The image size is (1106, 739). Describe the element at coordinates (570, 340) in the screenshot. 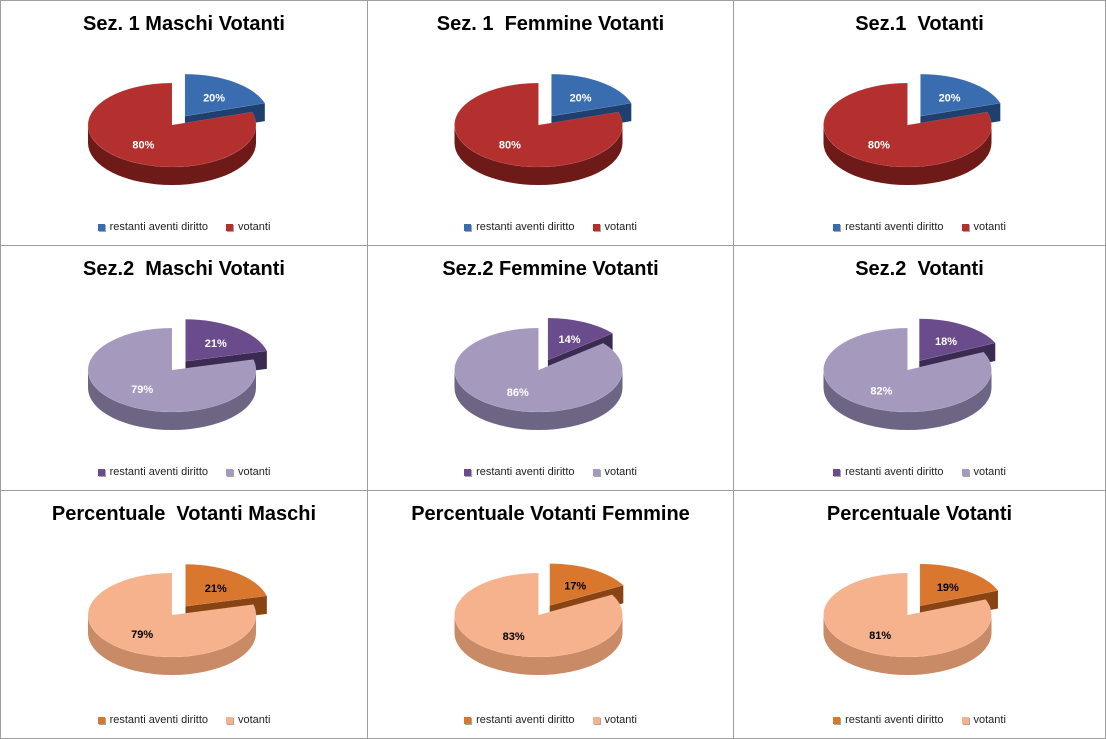

I see `data-label: 14%` at that location.